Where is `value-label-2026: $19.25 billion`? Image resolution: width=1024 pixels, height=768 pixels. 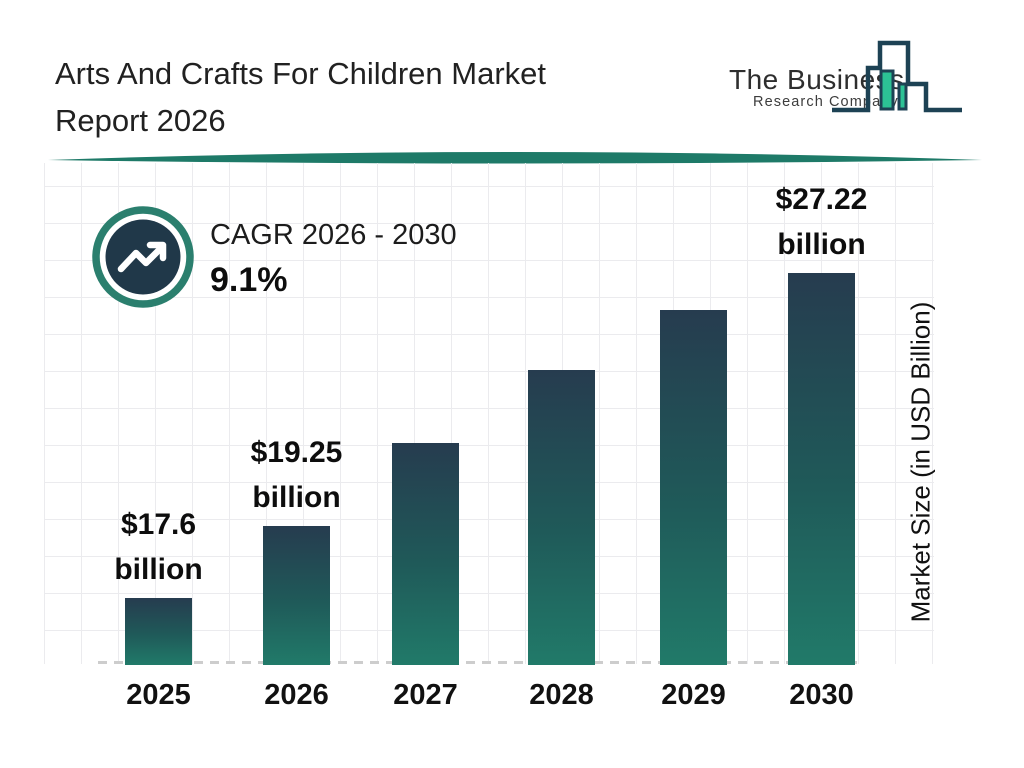 value-label-2026: $19.25 billion is located at coordinates (297, 475).